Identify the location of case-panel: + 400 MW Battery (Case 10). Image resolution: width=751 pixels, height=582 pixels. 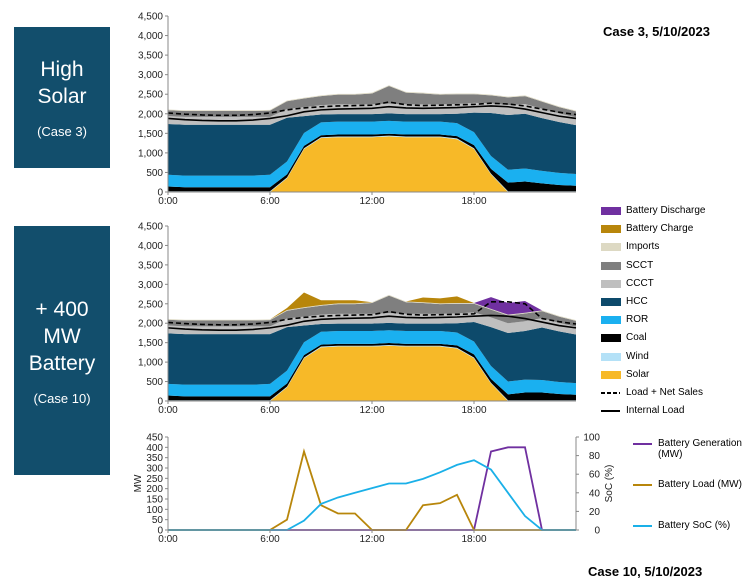
(62, 350).